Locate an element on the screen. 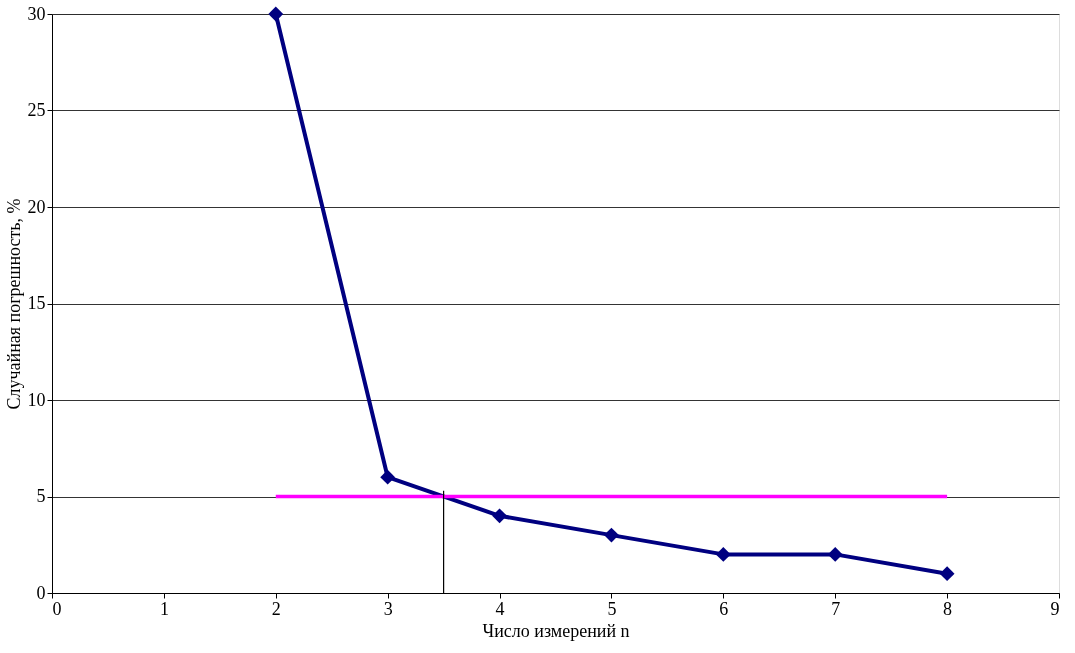  y-axis-title: Случайная погрешность, % is located at coordinates (13, 304).